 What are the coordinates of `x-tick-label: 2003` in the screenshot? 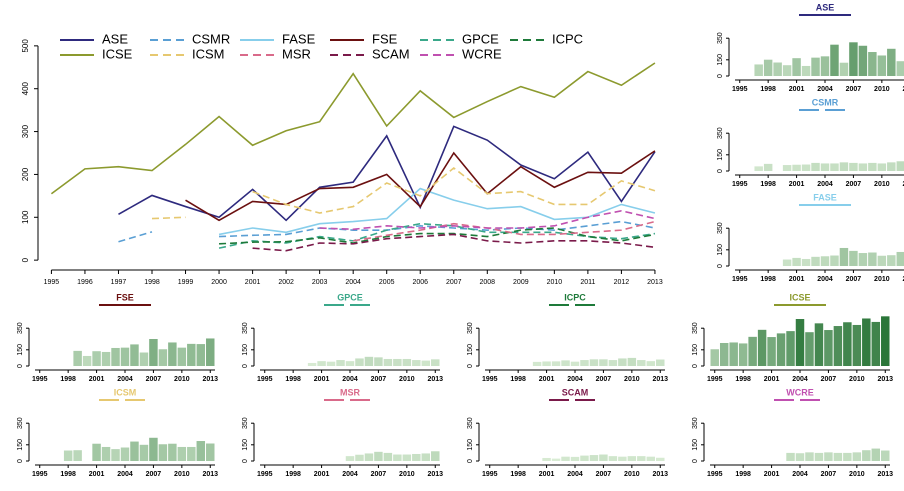 It's located at (320, 282).